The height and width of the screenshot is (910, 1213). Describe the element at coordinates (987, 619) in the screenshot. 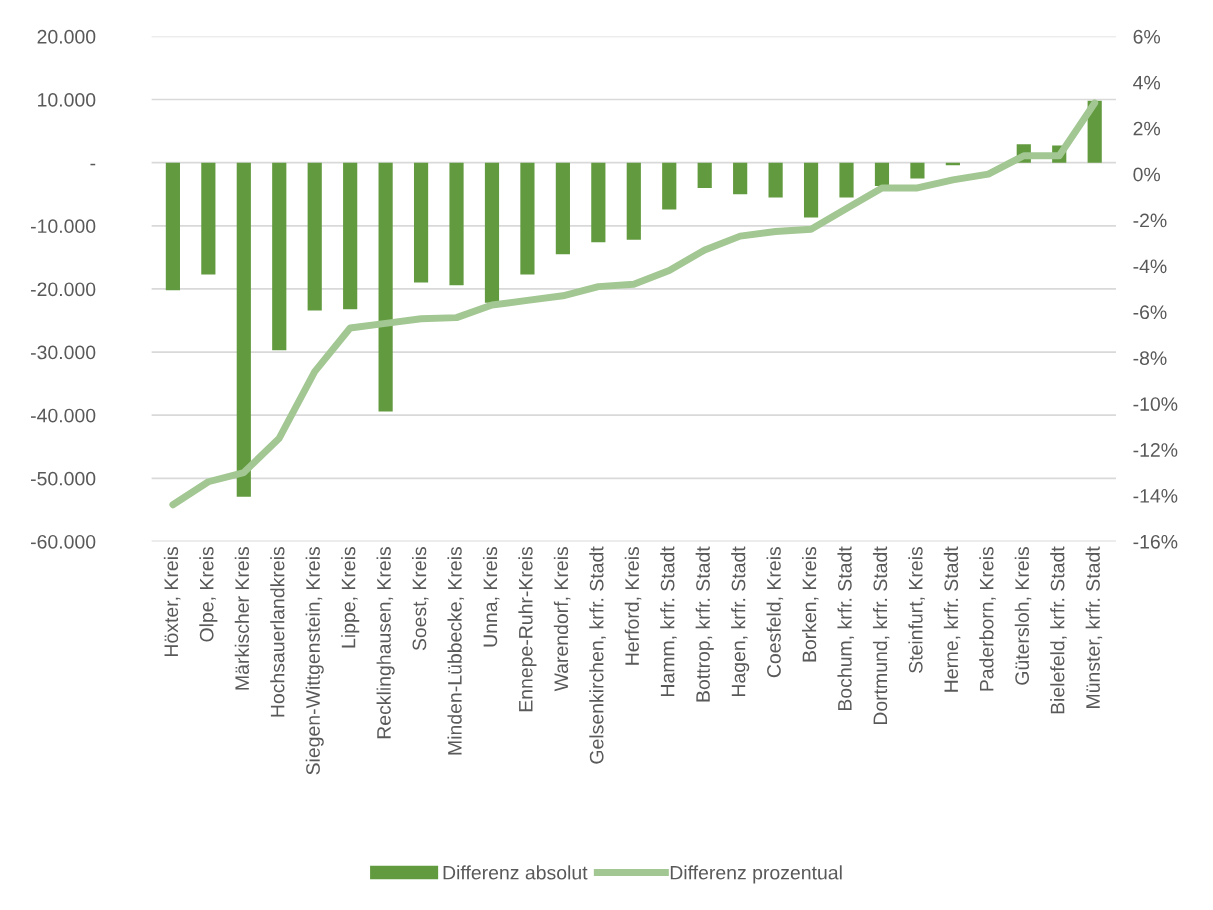

I see `x-tick-label: Paderborn, Kreis` at that location.